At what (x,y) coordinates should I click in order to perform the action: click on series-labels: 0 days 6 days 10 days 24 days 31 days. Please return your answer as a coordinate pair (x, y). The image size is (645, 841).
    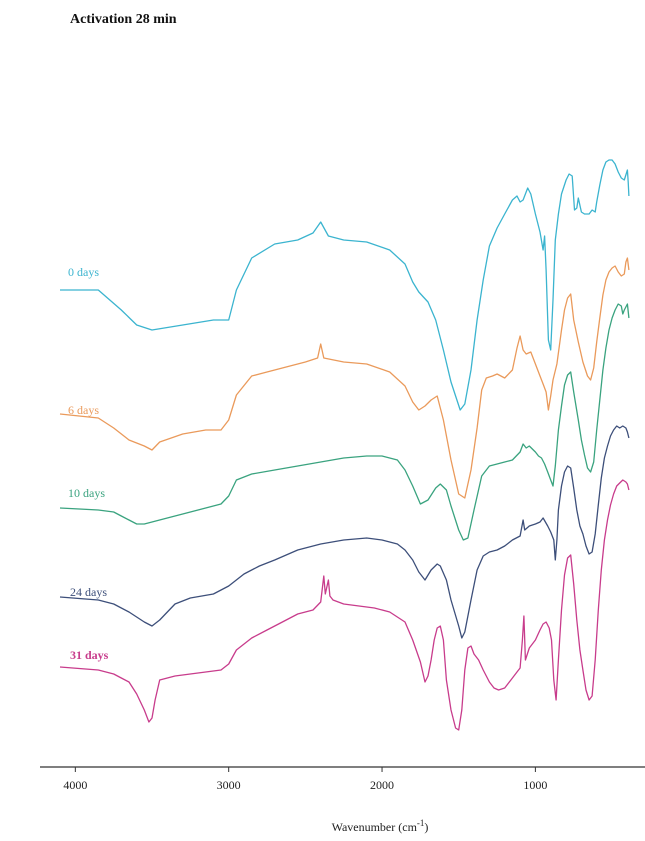
    Looking at the image, I should click on (88, 463).